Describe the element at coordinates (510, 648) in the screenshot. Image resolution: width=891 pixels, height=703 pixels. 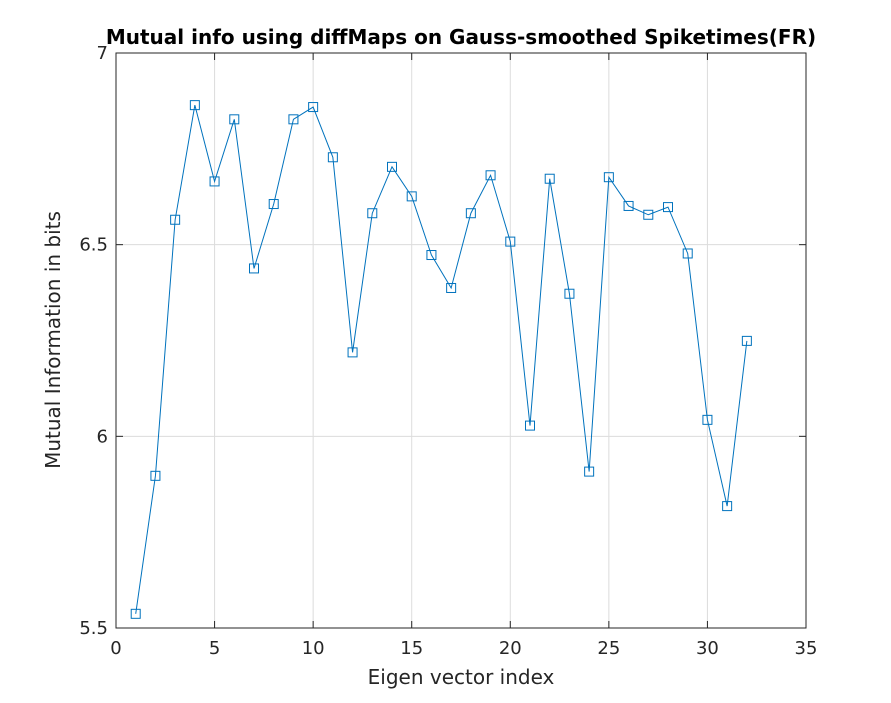
I see `x-tick-label: 20` at that location.